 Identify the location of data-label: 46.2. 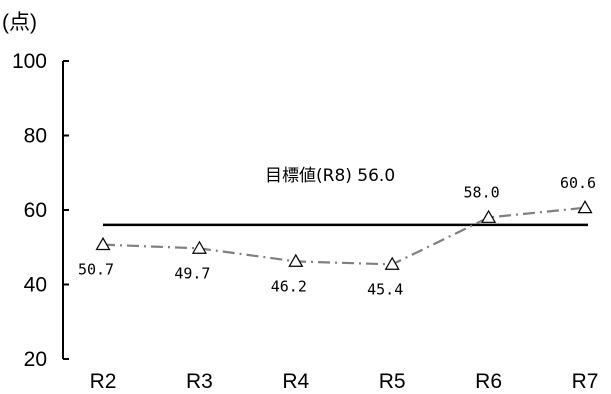
(289, 286).